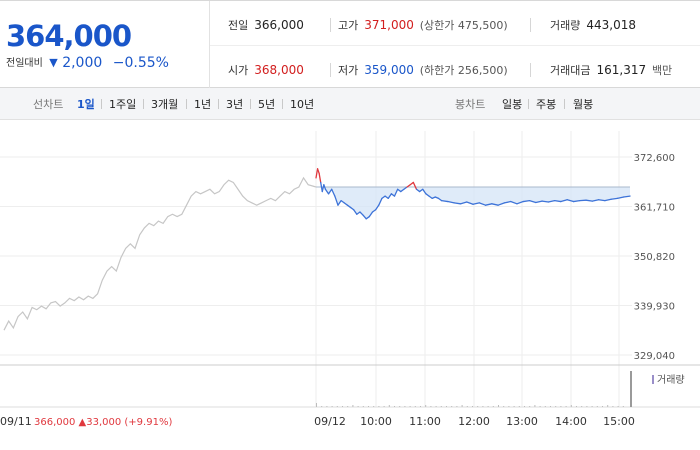 Image resolution: width=700 pixels, height=450 pixels. I want to click on prev-day-info: 366,000 ▲33,000 (+9.91%), so click(103, 422).